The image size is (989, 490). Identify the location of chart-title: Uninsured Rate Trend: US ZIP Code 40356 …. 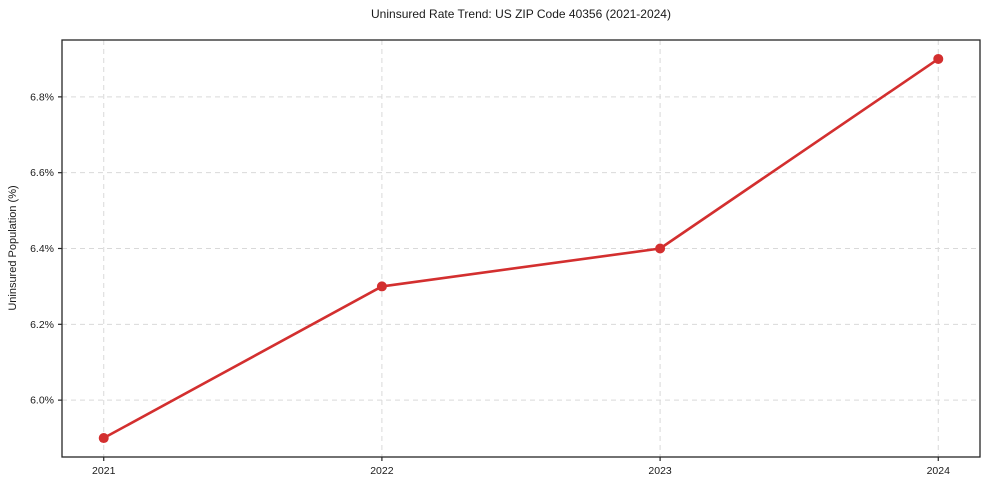
(521, 14).